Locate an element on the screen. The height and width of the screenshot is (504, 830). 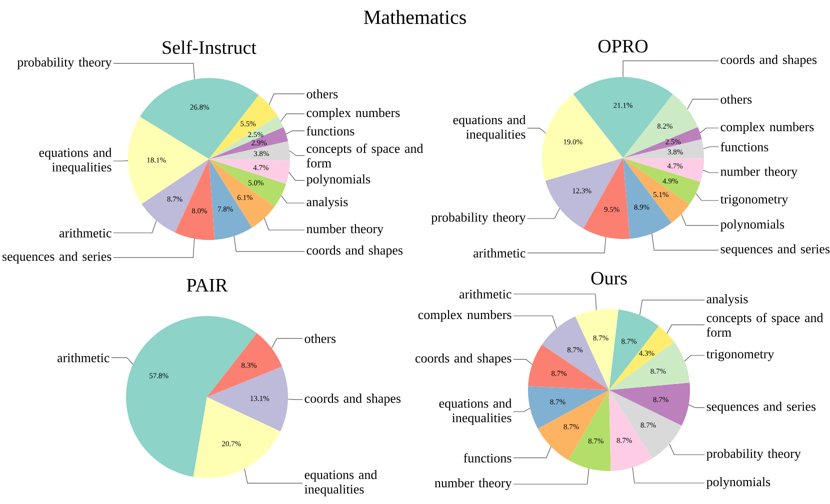
text: Mathematics is located at coordinates (415, 17).